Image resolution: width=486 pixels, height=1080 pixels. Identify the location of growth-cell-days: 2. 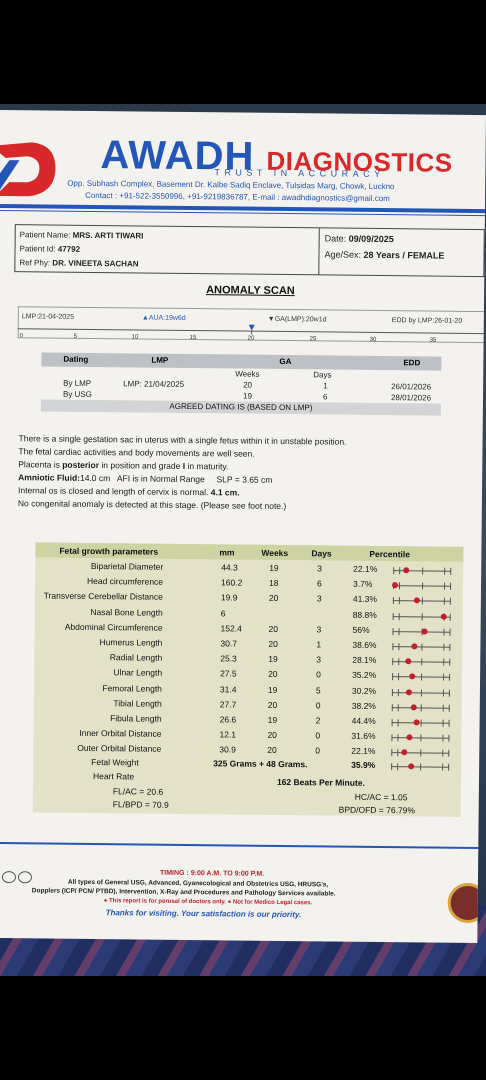
(318, 720).